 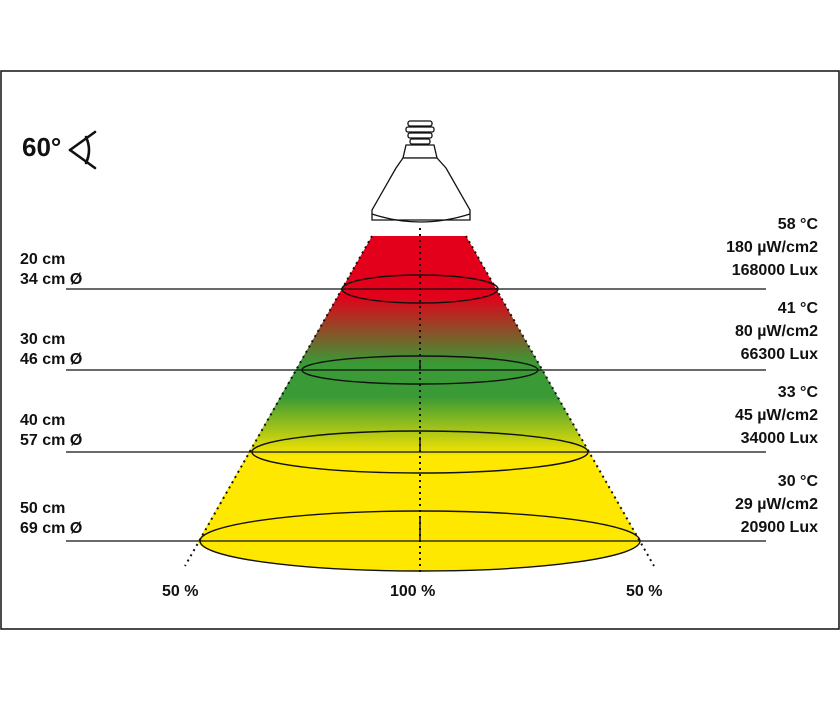 What do you see at coordinates (644, 591) in the screenshot?
I see `intensity-right: 50 %` at bounding box center [644, 591].